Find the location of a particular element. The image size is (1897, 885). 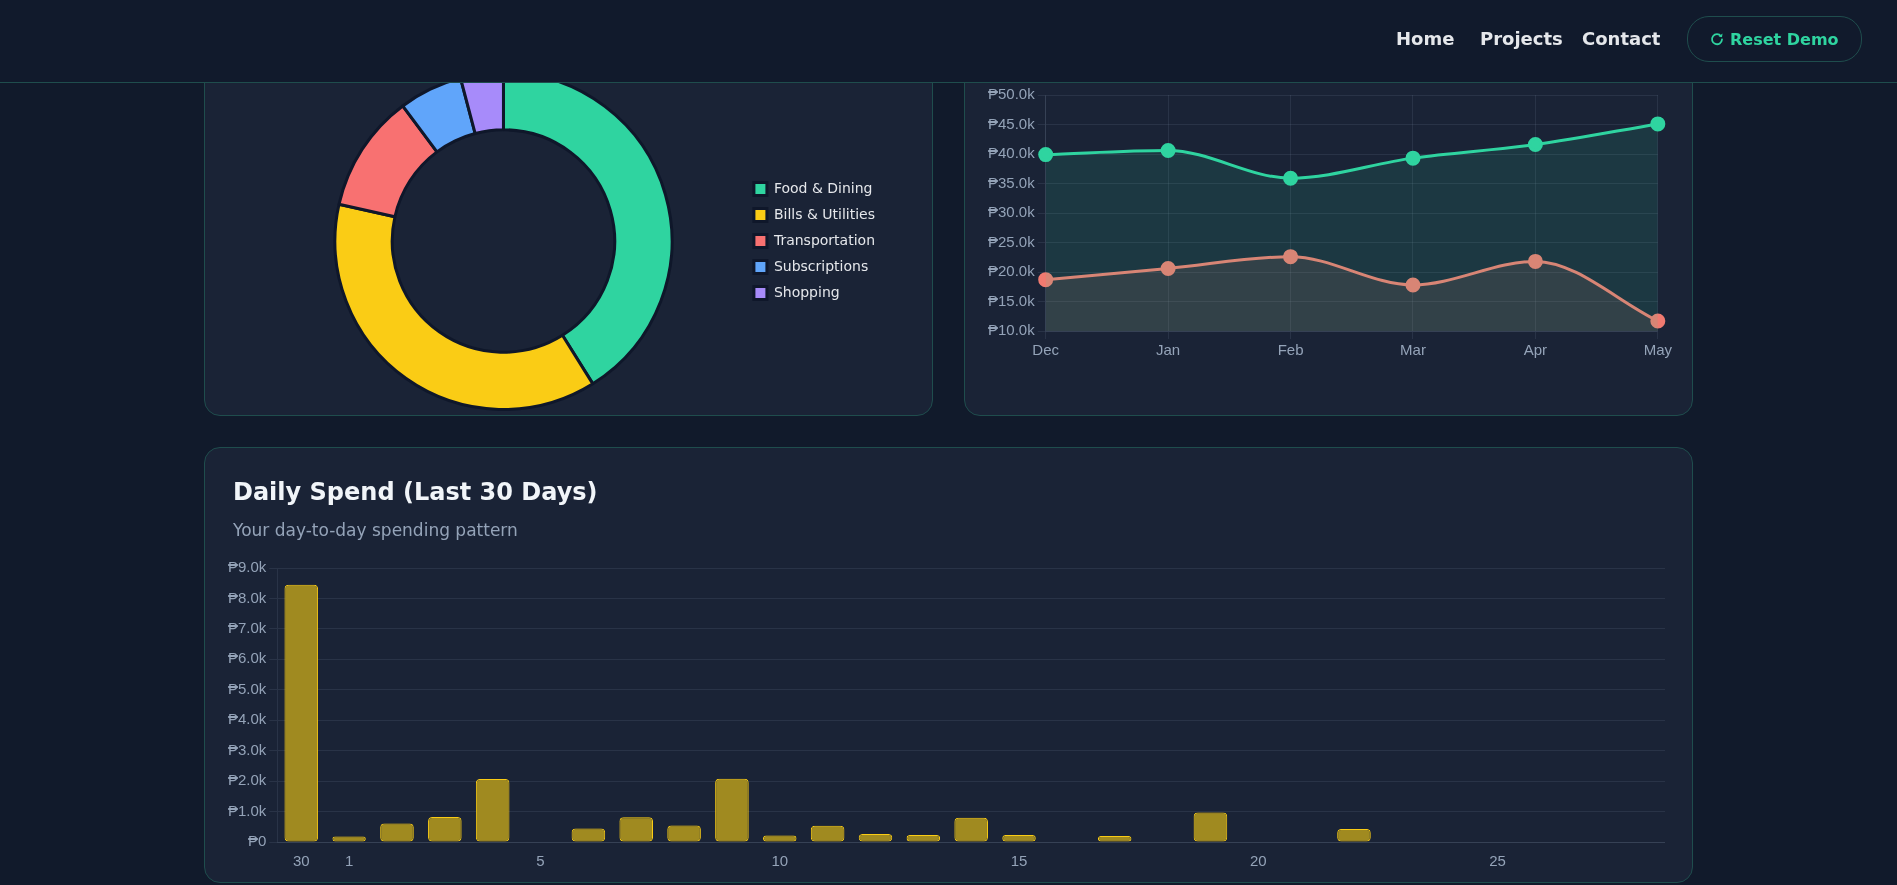

y-tick-label: ₱40.0k is located at coordinates (1012, 153).